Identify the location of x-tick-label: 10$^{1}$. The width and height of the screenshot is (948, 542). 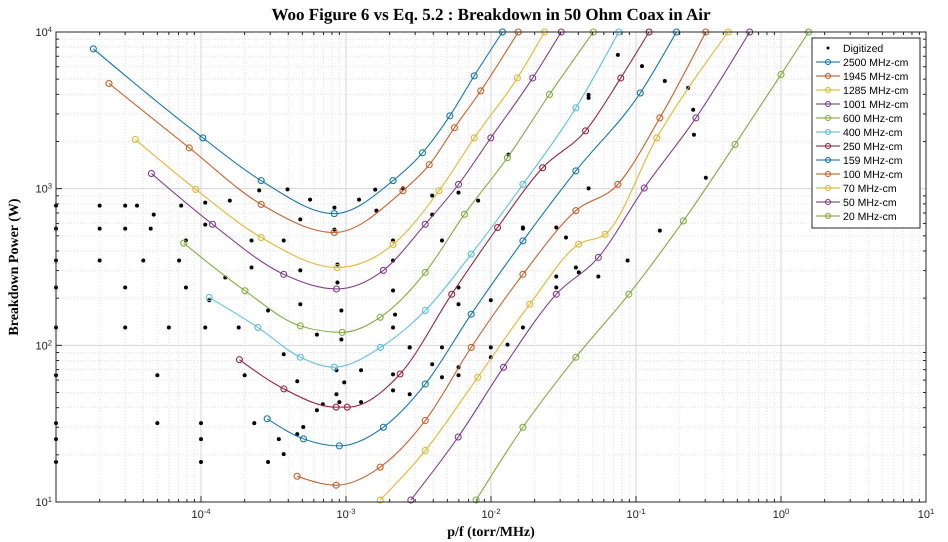
(926, 513).